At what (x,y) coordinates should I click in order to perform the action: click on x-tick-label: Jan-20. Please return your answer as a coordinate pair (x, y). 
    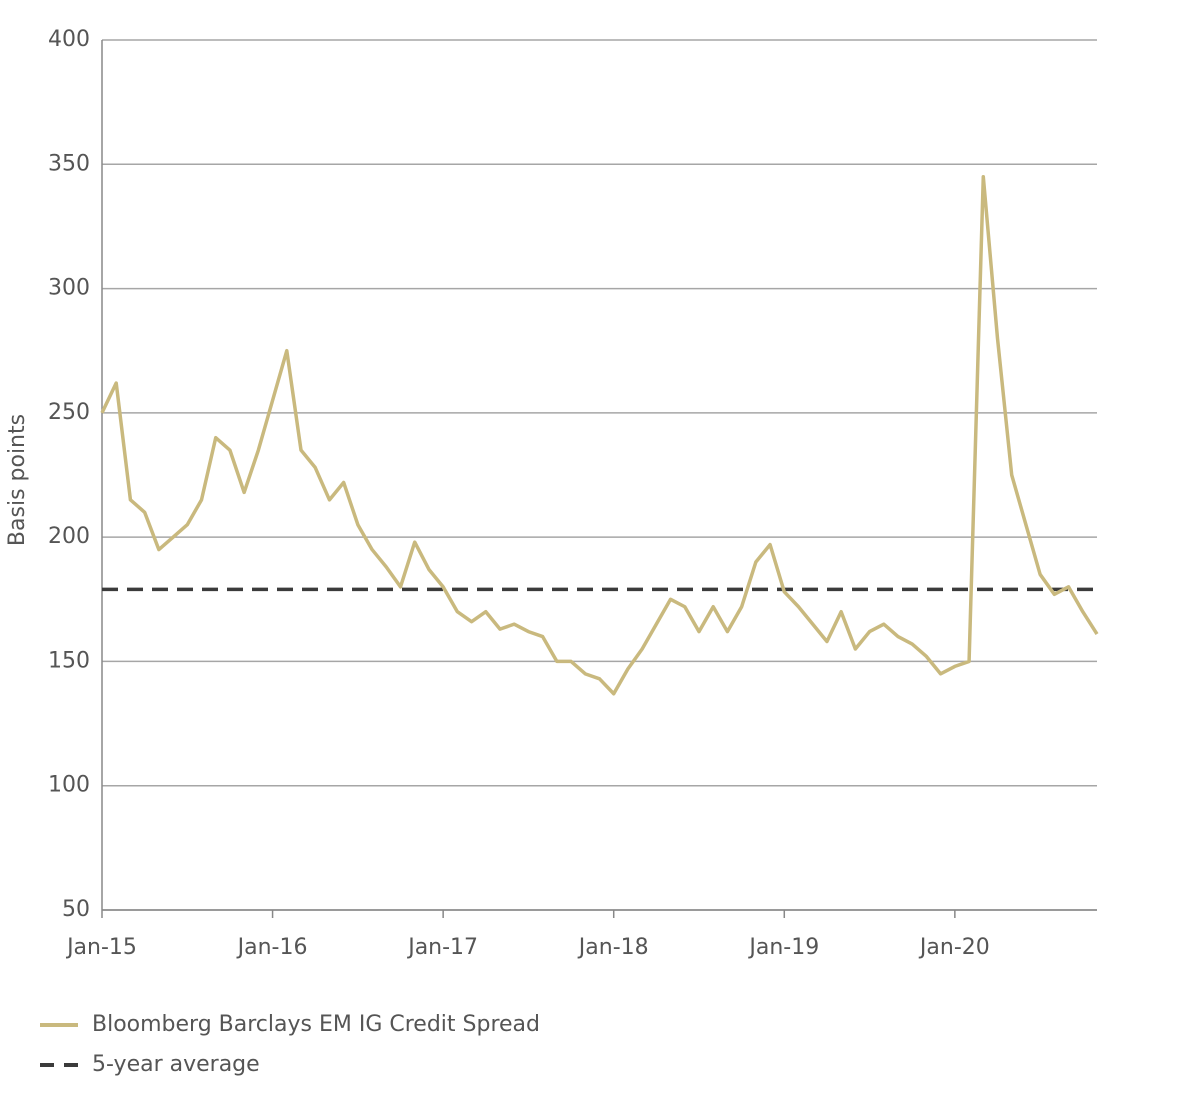
    Looking at the image, I should click on (954, 947).